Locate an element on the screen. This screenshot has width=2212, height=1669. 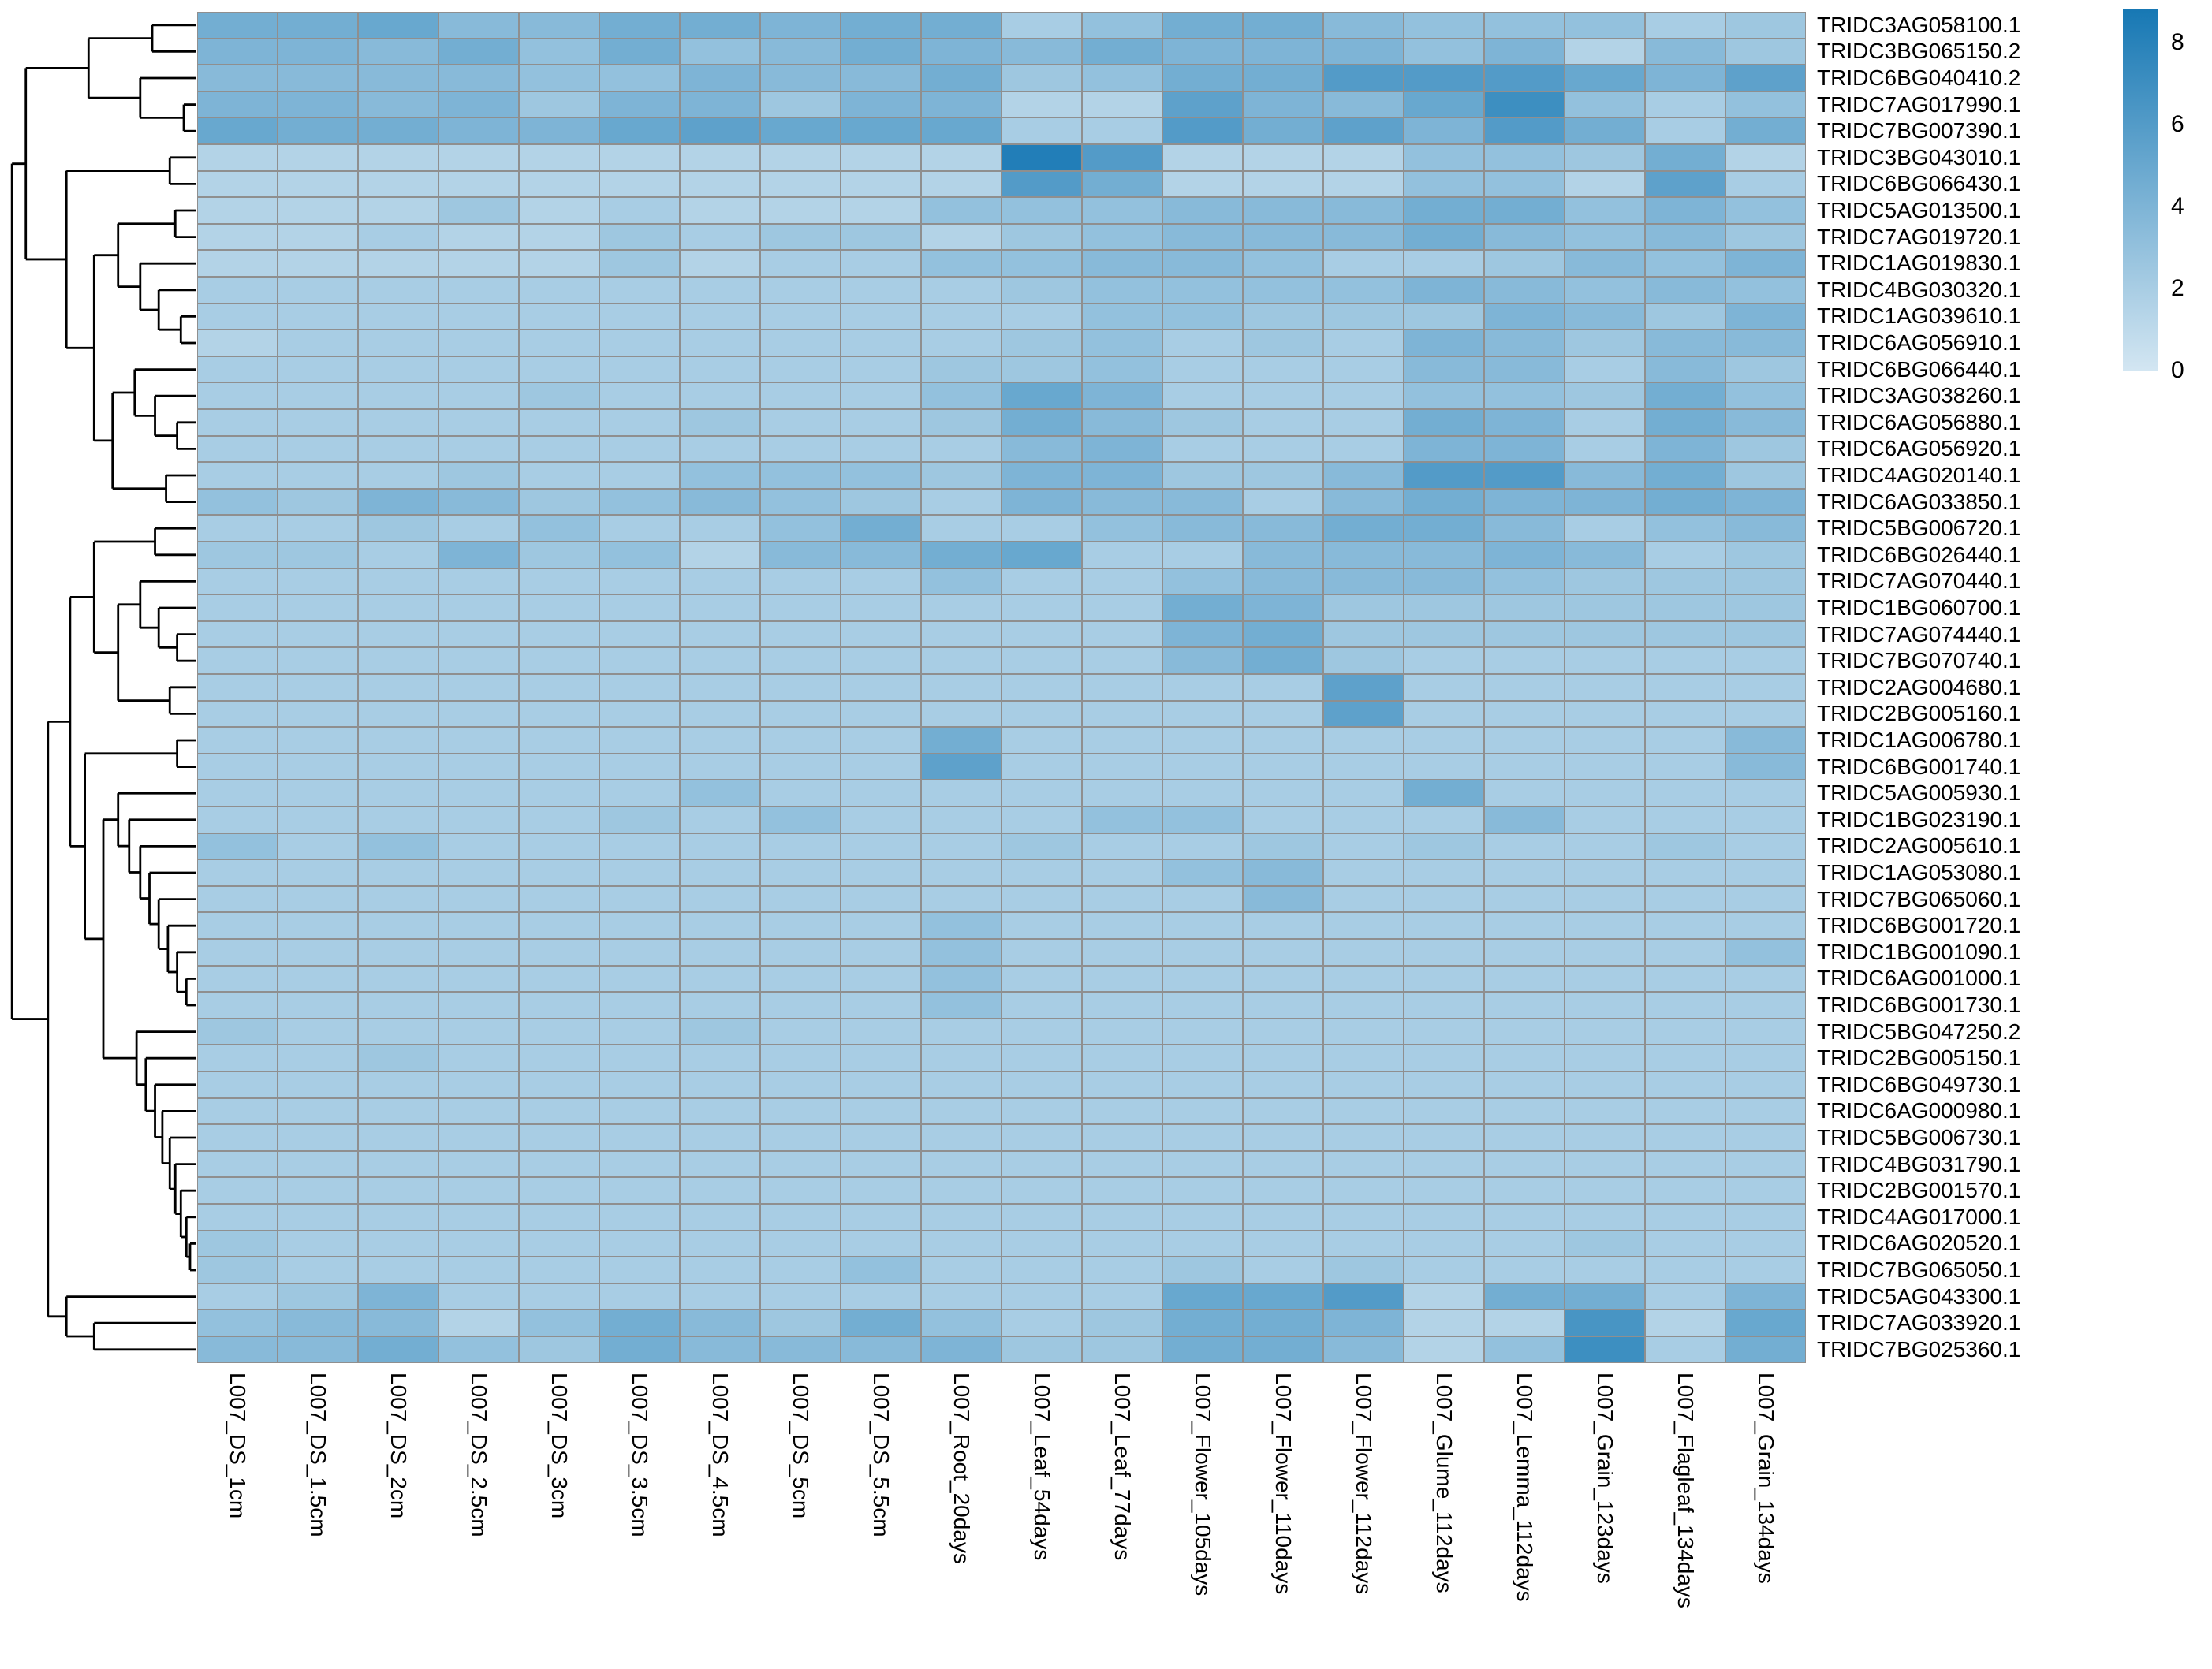
row-label: TRIDC6AG001000.1 is located at coordinates (1919, 978).